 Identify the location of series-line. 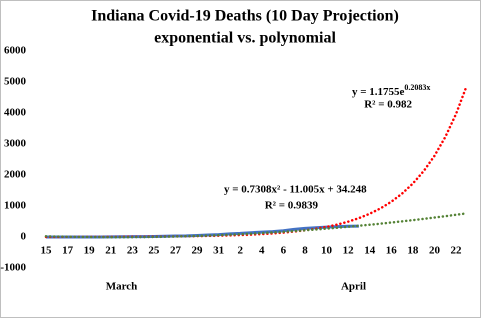
(256, 225).